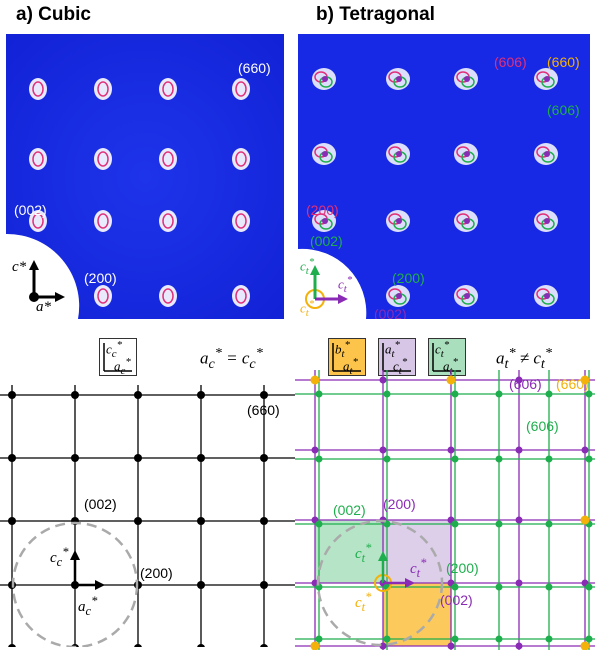 The image size is (595, 652). I want to click on at-axis-label: ct*, so click(345, 284).